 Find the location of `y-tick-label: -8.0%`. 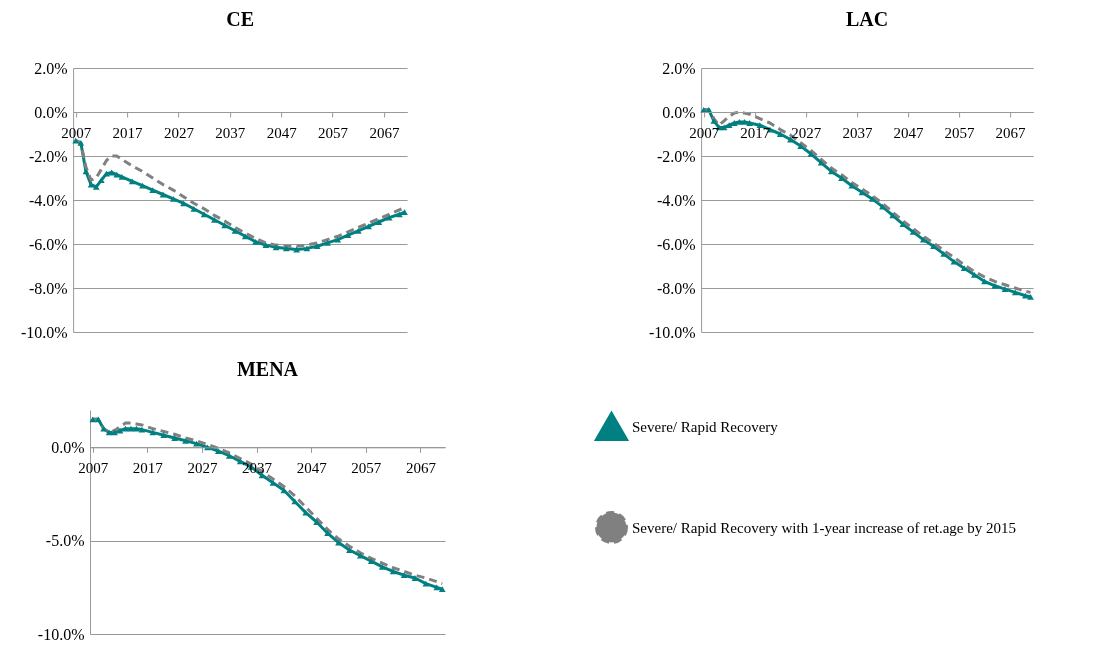

y-tick-label: -8.0% is located at coordinates (48, 288).